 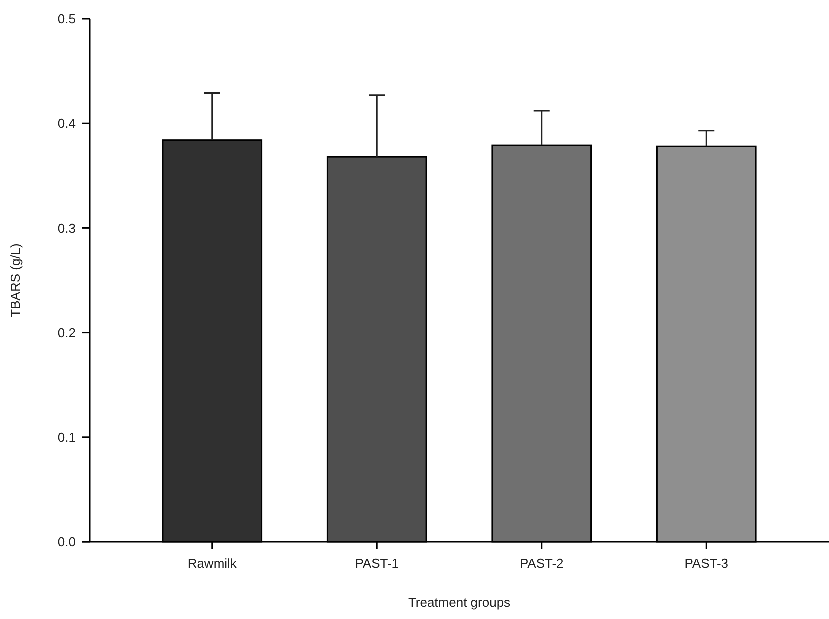 What do you see at coordinates (67, 124) in the screenshot?
I see `y-tick-label: 0.4` at bounding box center [67, 124].